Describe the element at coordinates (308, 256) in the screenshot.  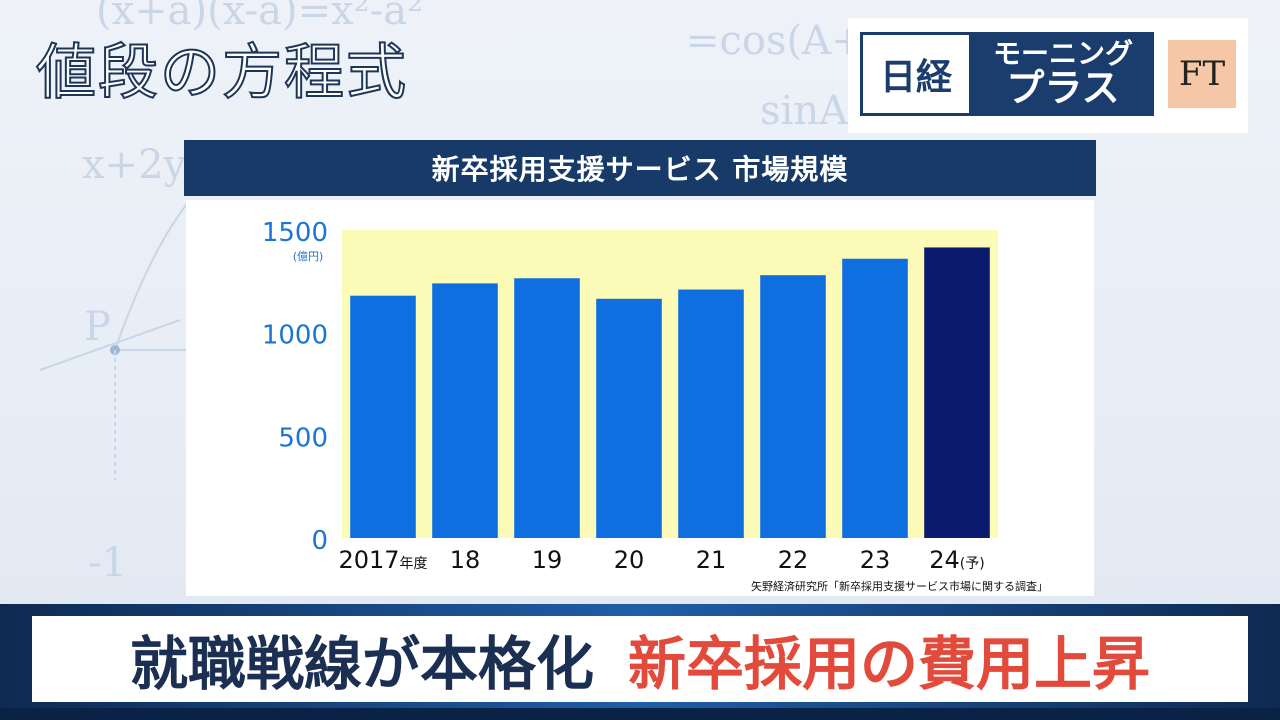
I see `y-unit-label: (億円)` at that location.